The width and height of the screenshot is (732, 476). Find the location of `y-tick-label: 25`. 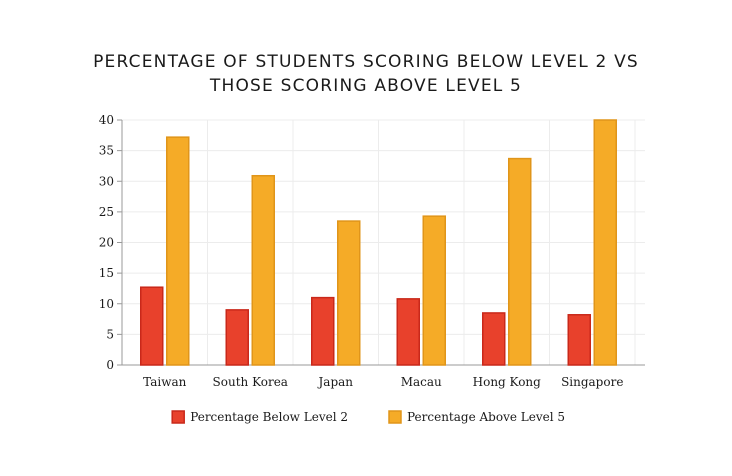

y-tick-label: 25 is located at coordinates (106, 212).